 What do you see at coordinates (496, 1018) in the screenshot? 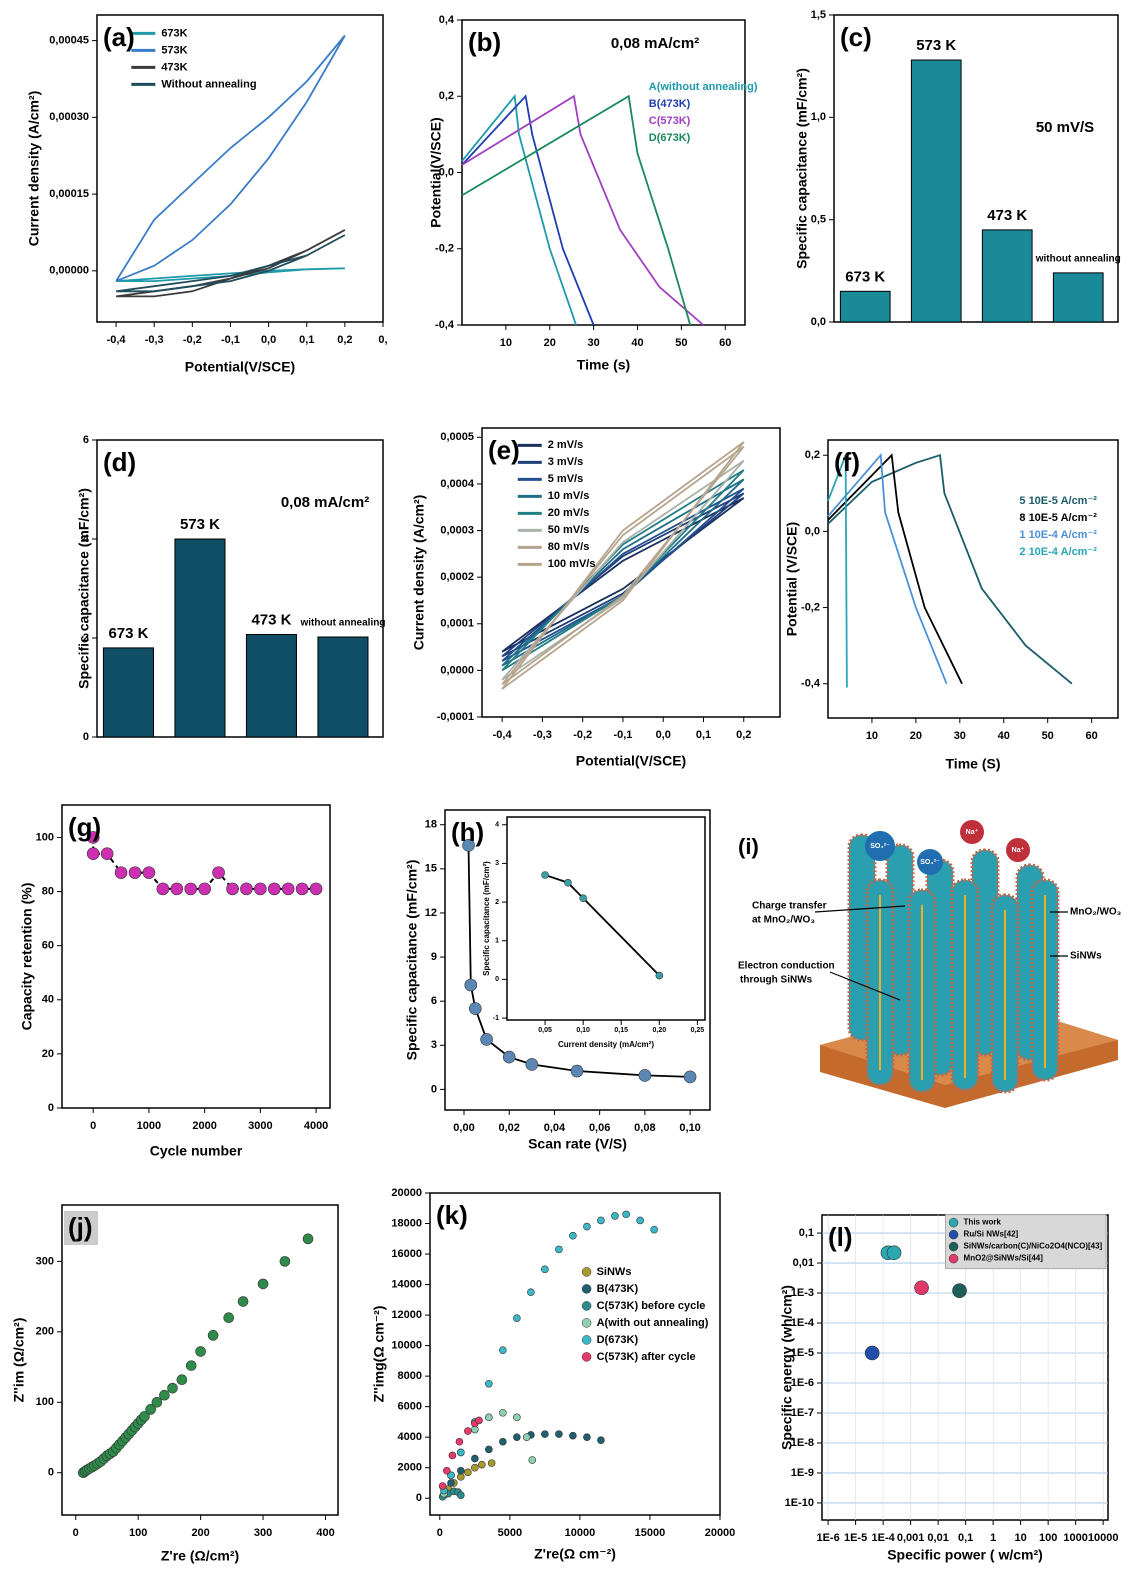
I see `y-tick-label: -1` at bounding box center [496, 1018].